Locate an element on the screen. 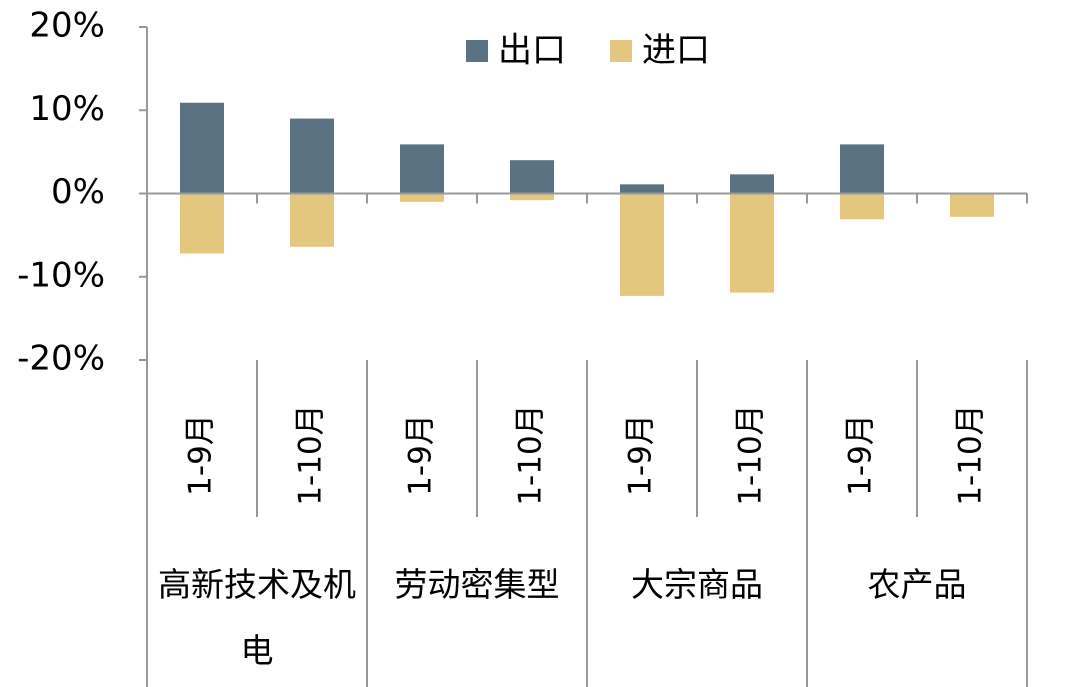 The height and width of the screenshot is (687, 1080). y-tick-label: 20% is located at coordinates (67, 26).